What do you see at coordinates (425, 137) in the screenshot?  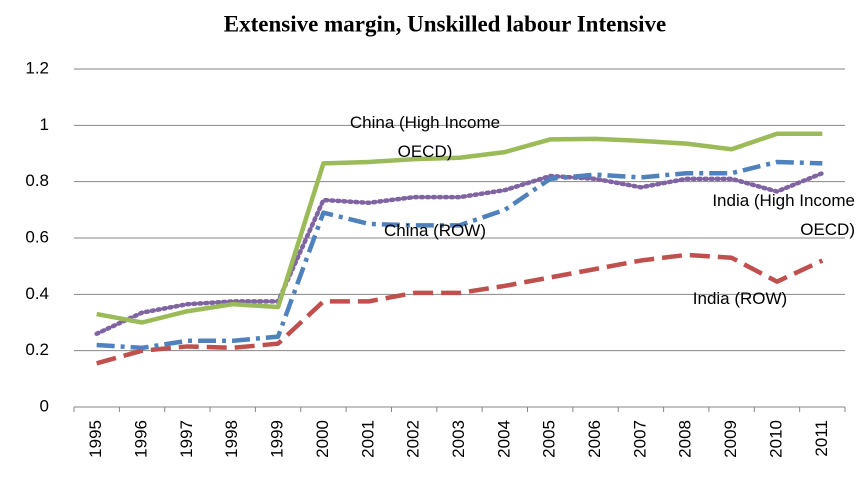 I see `series-label: China (High Income OECD)` at bounding box center [425, 137].